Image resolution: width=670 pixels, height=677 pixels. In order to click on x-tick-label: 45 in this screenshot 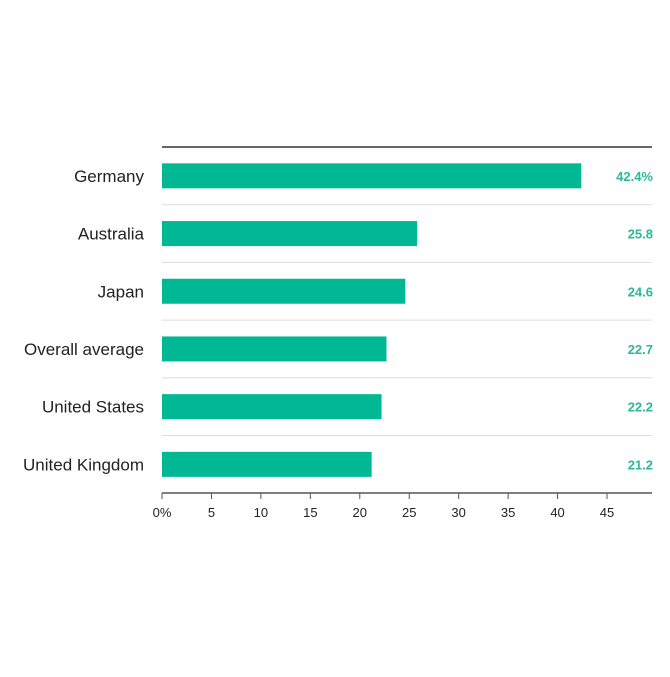, I will do `click(607, 512)`.